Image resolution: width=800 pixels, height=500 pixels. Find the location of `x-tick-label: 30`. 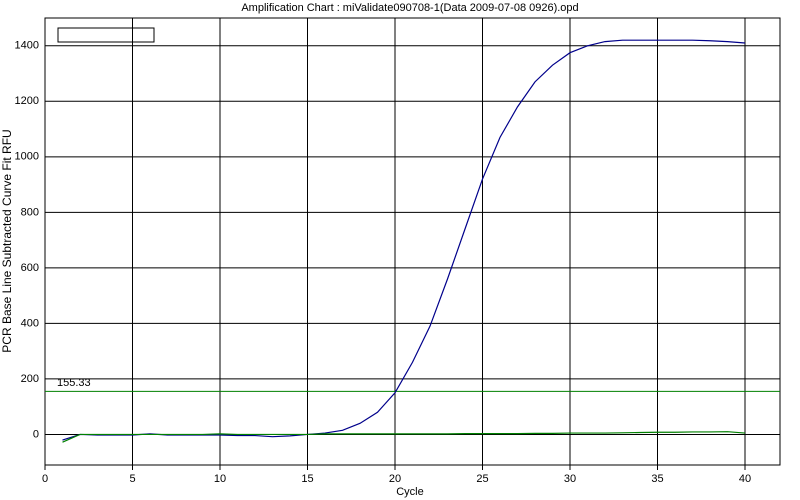

x-tick-label: 30 is located at coordinates (570, 479).